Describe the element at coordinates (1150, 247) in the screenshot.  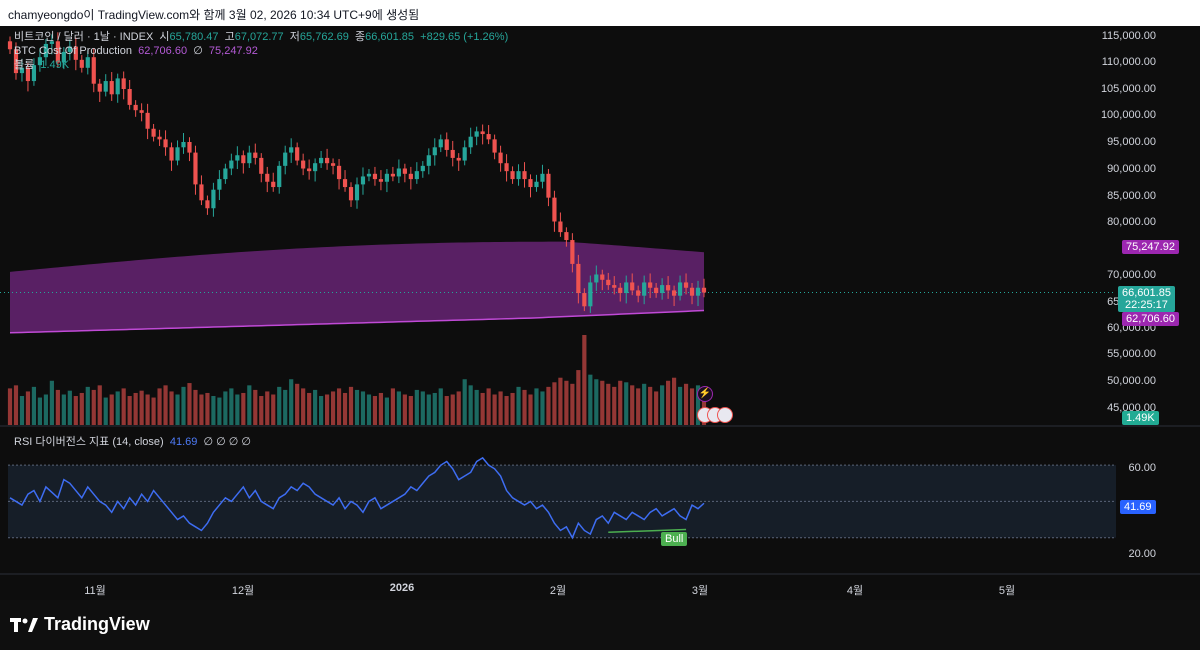
I see `cost-high-badge: 75,247.92` at that location.